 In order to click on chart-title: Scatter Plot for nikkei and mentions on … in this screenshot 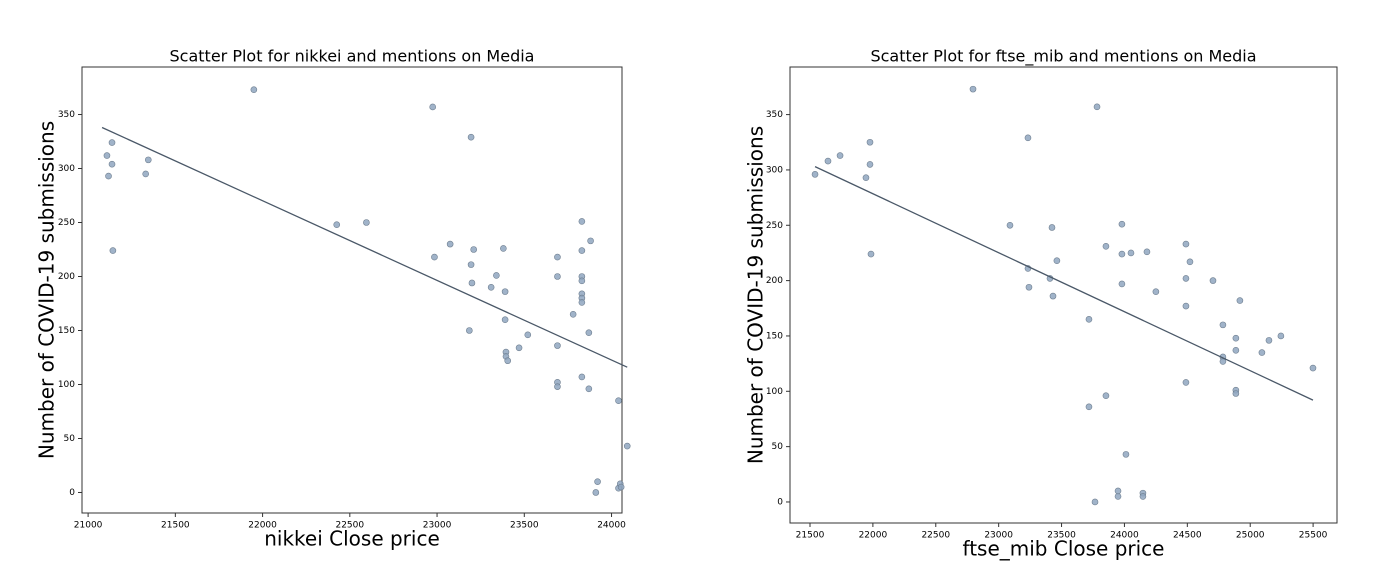, I will do `click(352, 56)`.